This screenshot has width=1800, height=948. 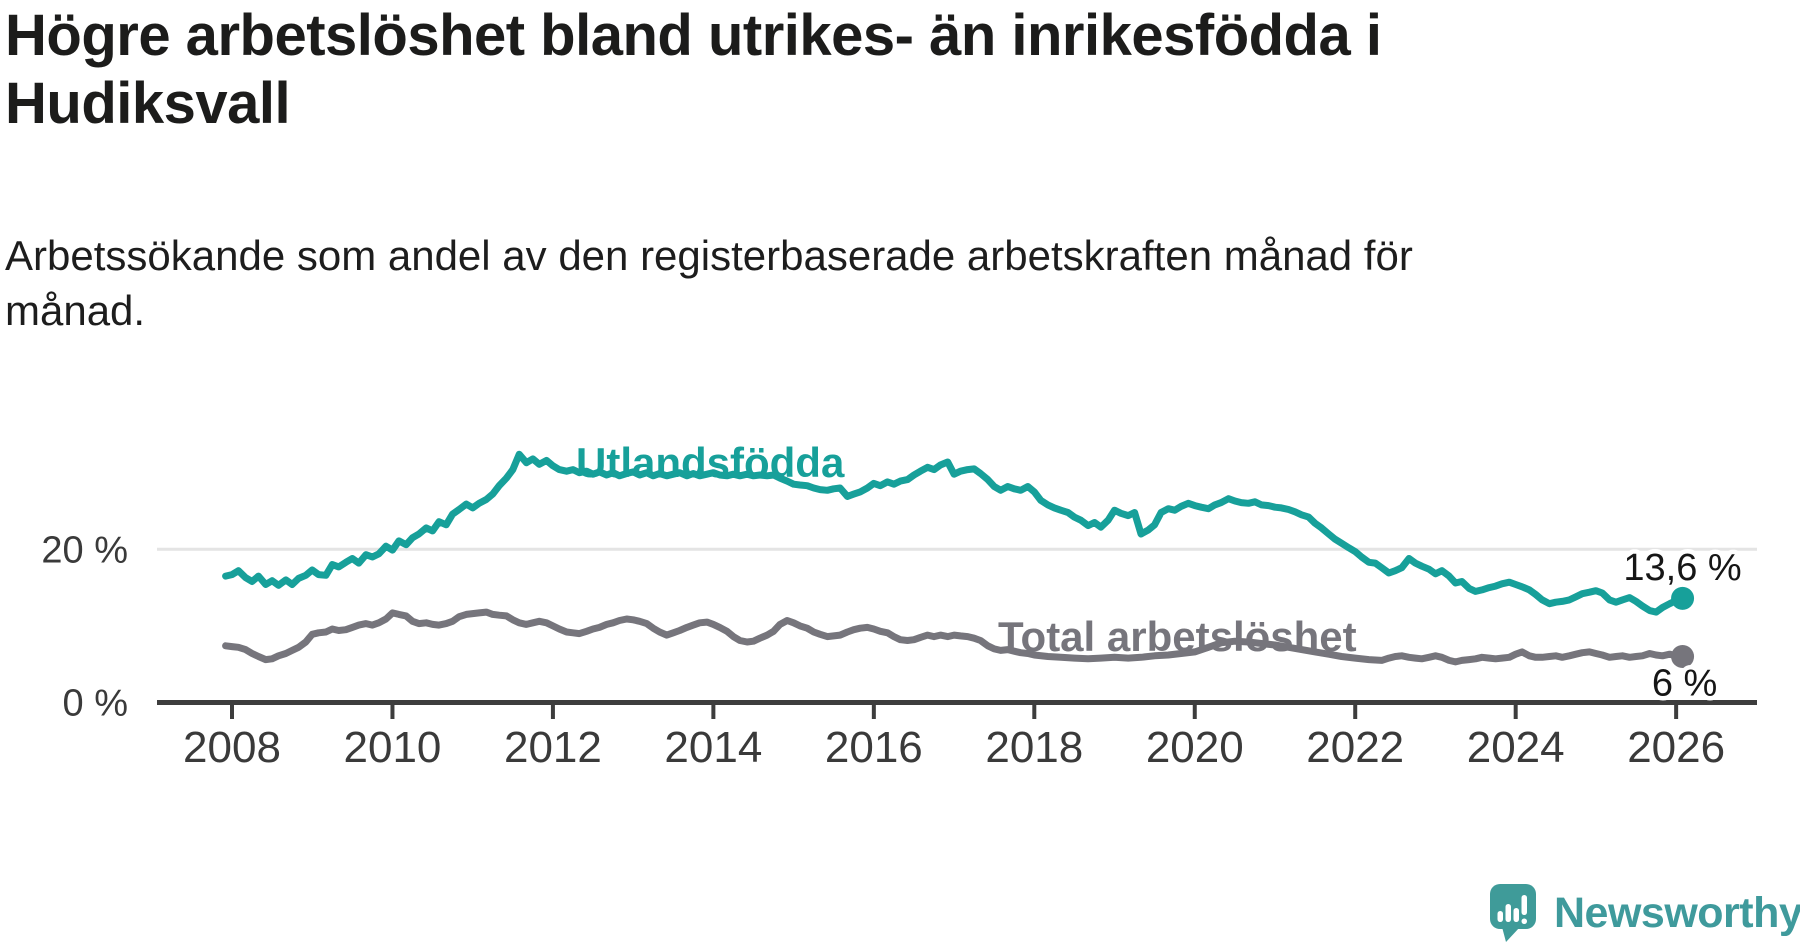 I want to click on x-tick-label-2018: 2018, so click(x=1034, y=747).